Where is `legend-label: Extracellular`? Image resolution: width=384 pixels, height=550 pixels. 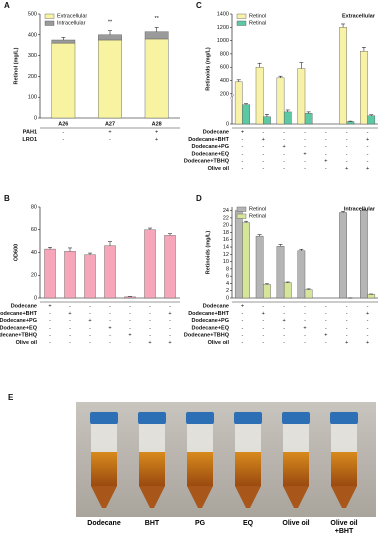 legend-label: Extracellular is located at coordinates (72, 16).